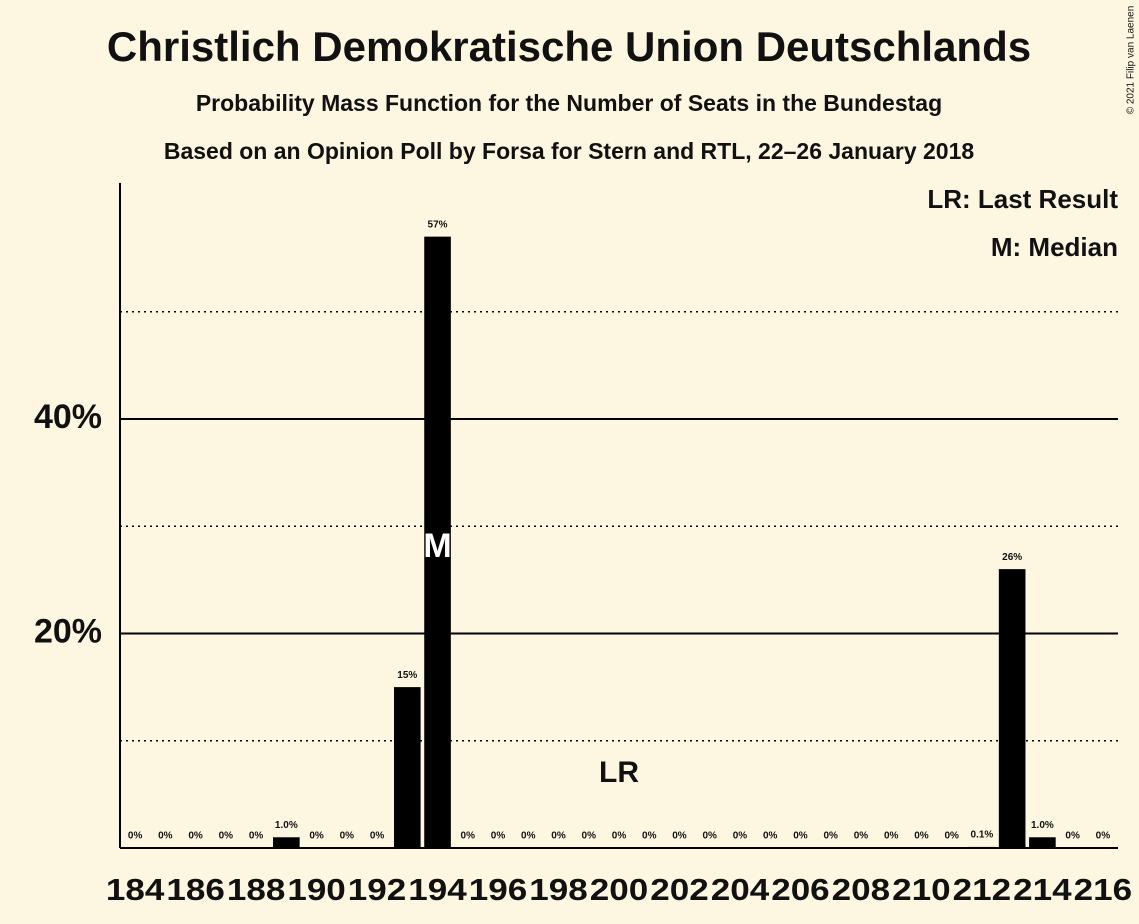 The image size is (1139, 924). What do you see at coordinates (619, 889) in the screenshot?
I see `x-tick-label: 200` at bounding box center [619, 889].